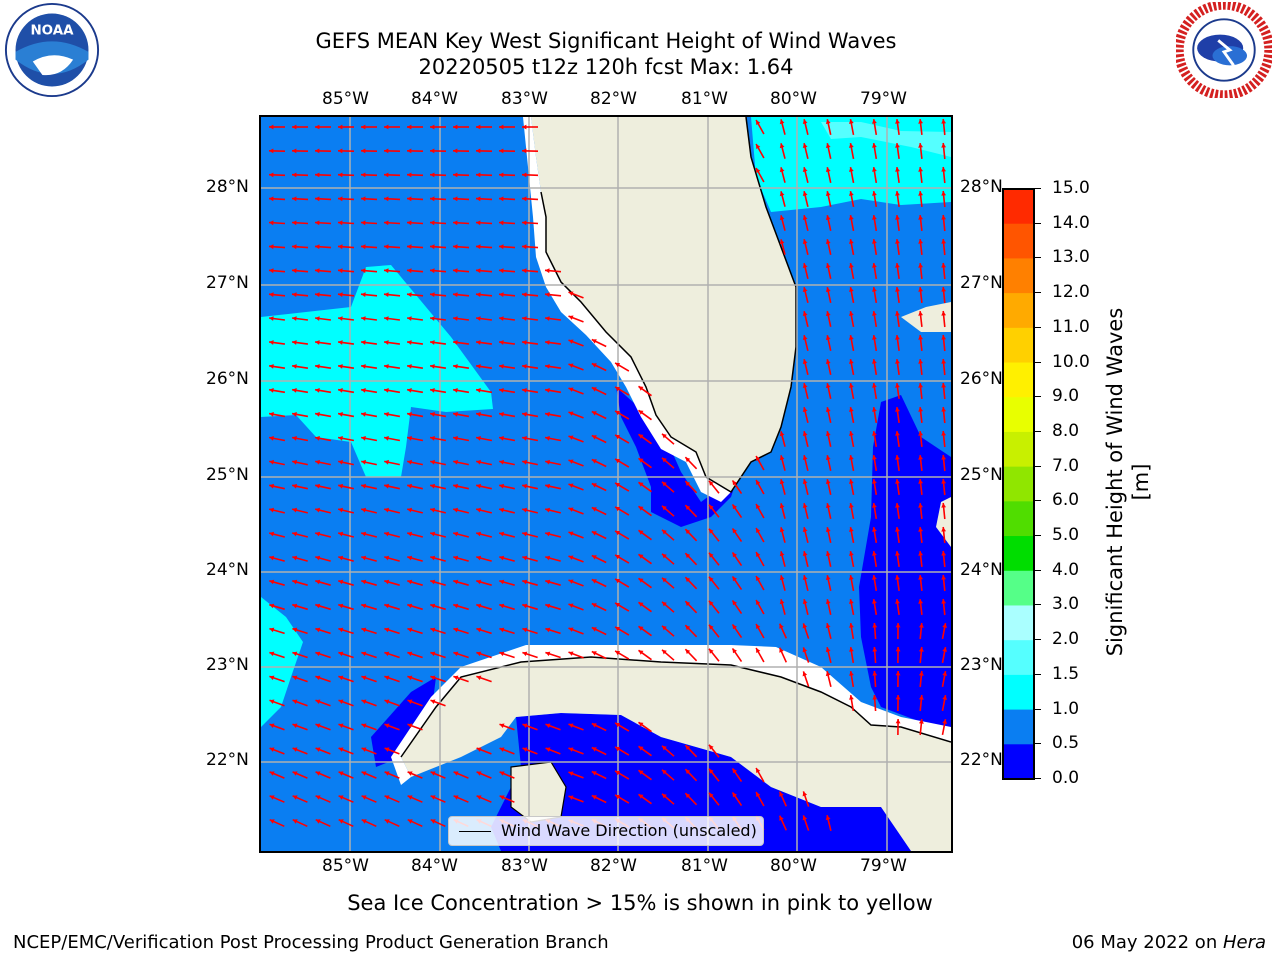 This screenshot has height=960, width=1280. Describe the element at coordinates (1066, 604) in the screenshot. I see `colorbar-tick-label: 3.0` at that location.